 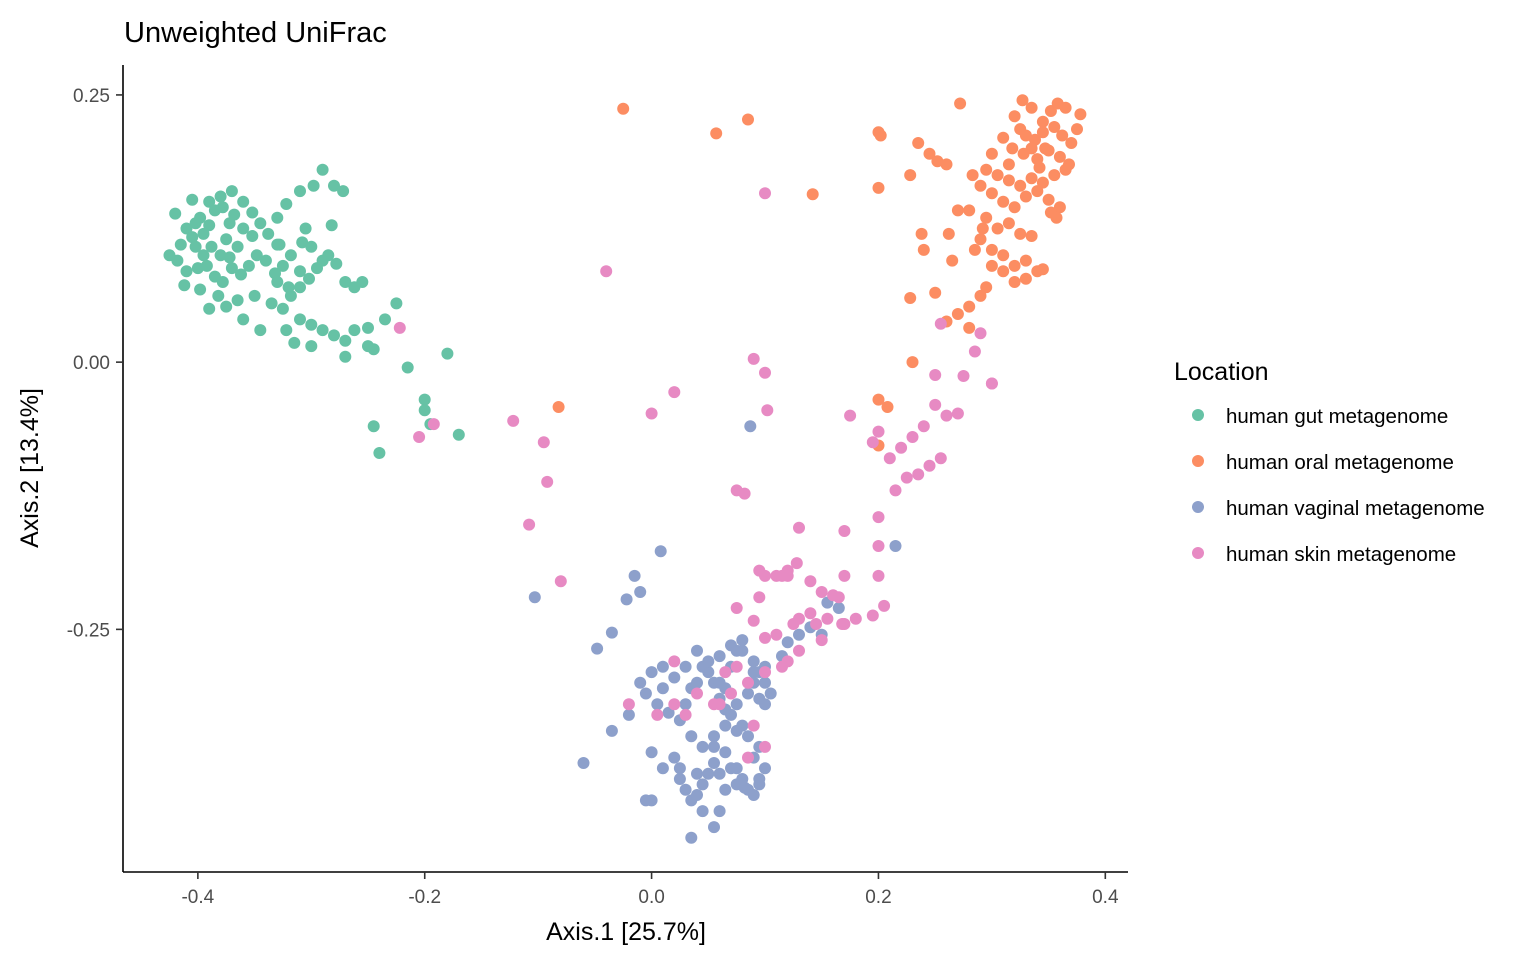 I want to click on x-axis-ticks: -0.4 -0.2 0.0 0.2 0.4, so click(x=650, y=890).